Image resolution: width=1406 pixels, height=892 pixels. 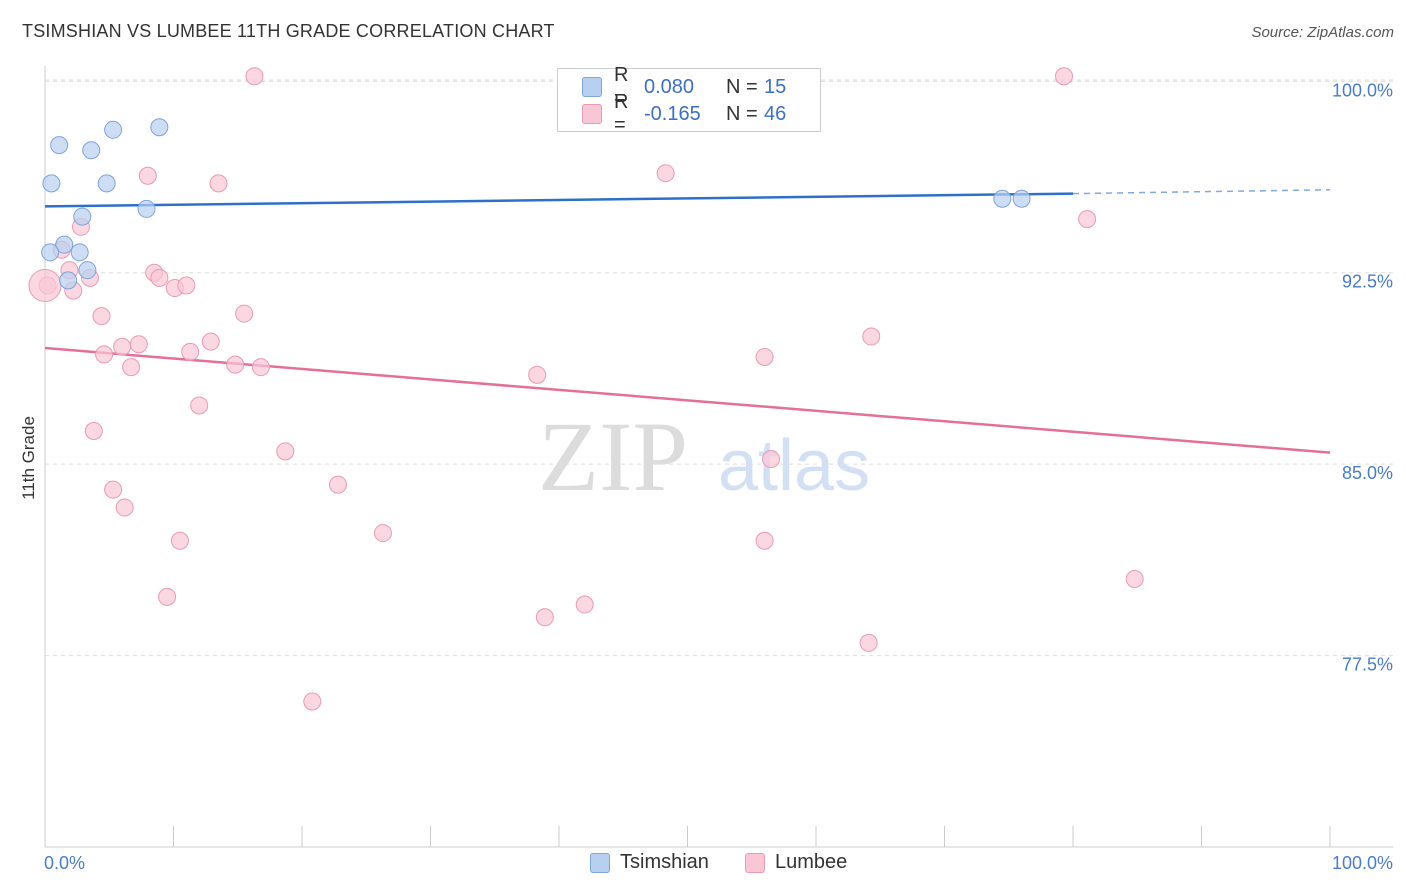 I want to click on y-axis-title: 11th Grade, so click(x=28, y=458).